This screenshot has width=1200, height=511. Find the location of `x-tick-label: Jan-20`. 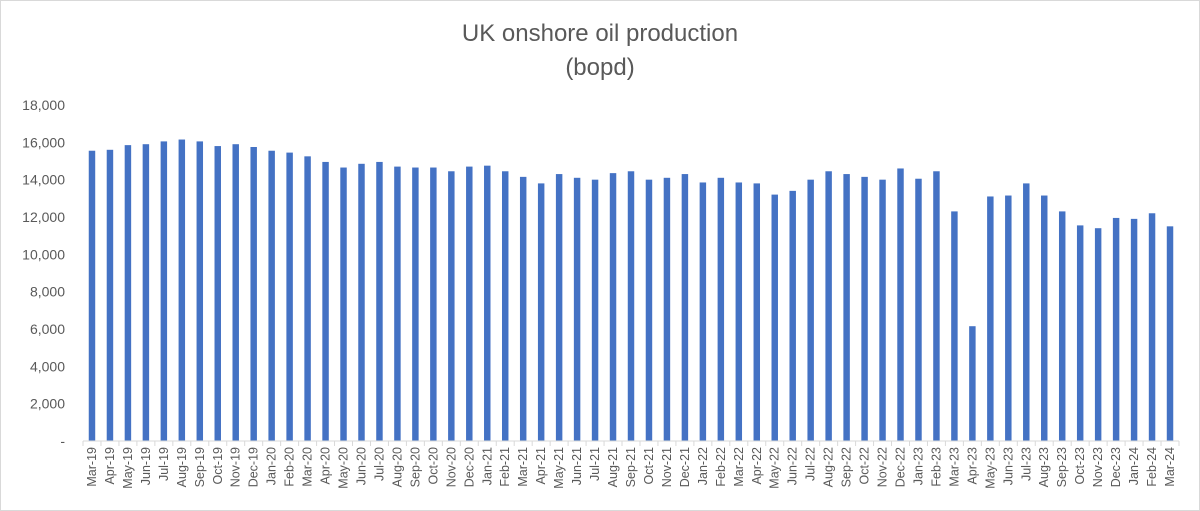

x-tick-label: Jan-20 is located at coordinates (272, 466).